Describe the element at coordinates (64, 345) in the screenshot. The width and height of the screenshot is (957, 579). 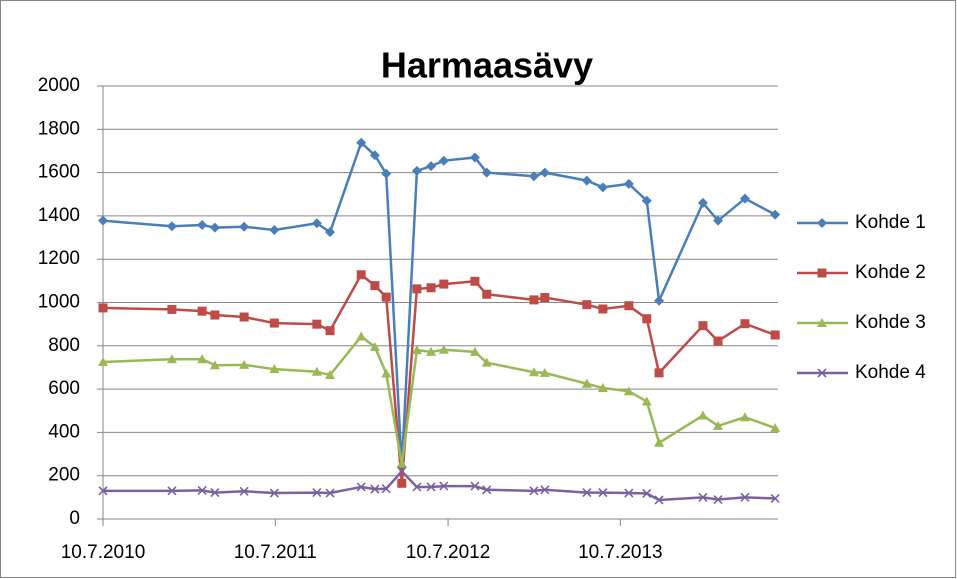
I see `y-tick-label: 800` at that location.